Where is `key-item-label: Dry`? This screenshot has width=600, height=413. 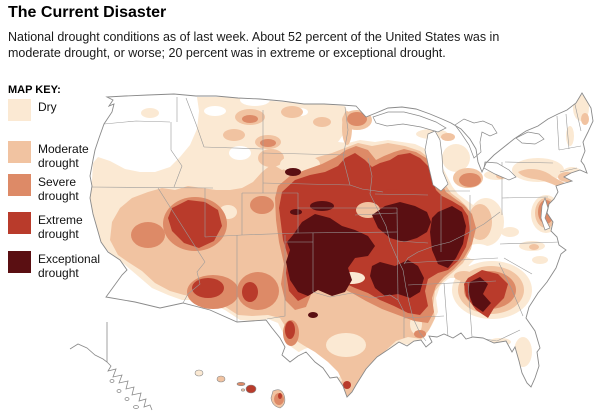 key-item-label: Dry is located at coordinates (47, 107).